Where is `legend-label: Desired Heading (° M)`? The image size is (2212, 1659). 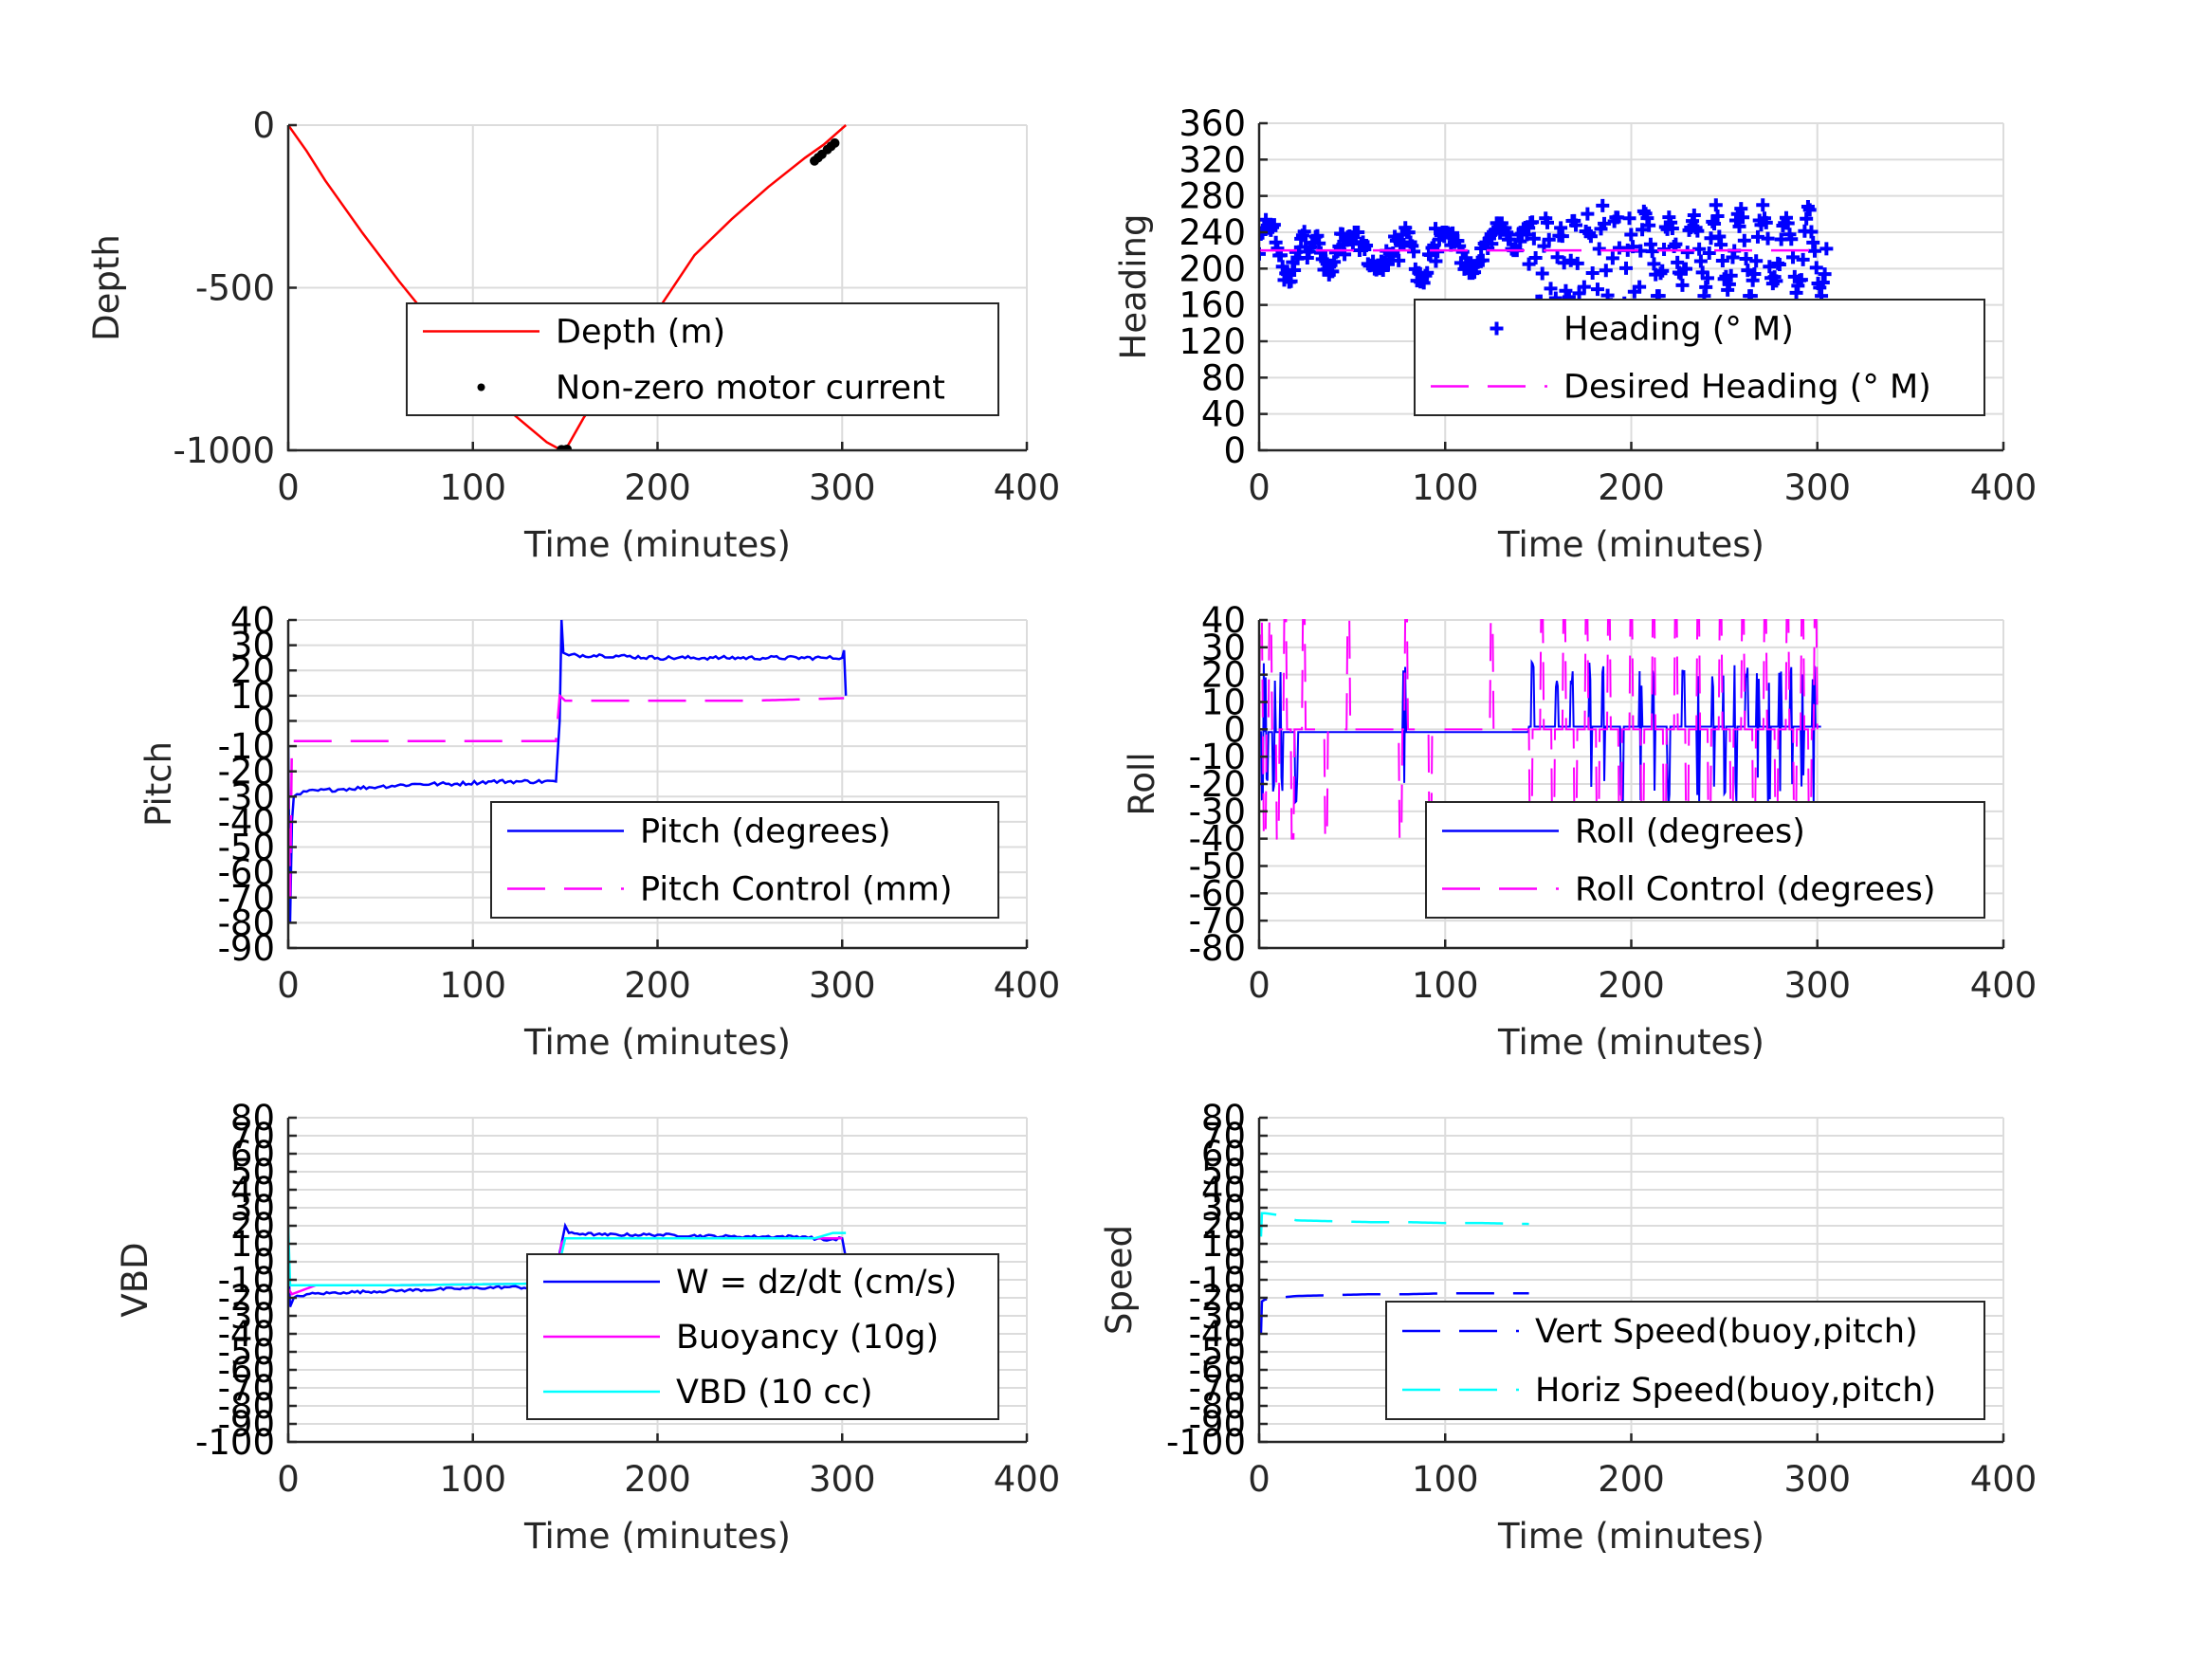
legend-label: Desired Heading (° M) is located at coordinates (1747, 388).